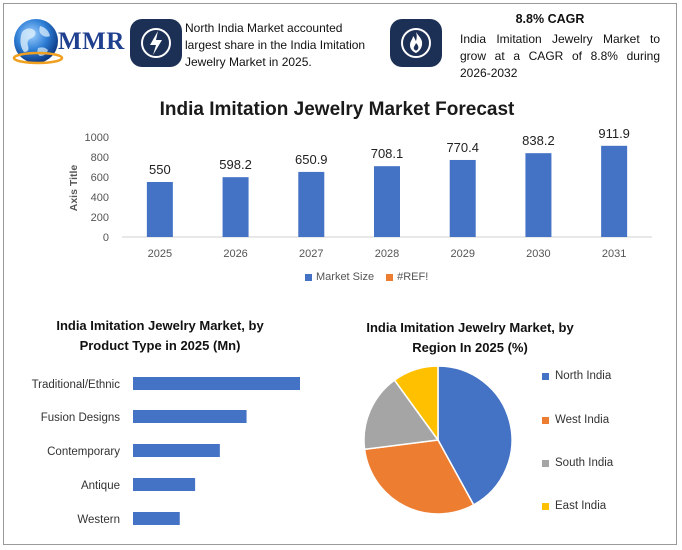  I want to click on y-tick-label: 600, so click(100, 178).